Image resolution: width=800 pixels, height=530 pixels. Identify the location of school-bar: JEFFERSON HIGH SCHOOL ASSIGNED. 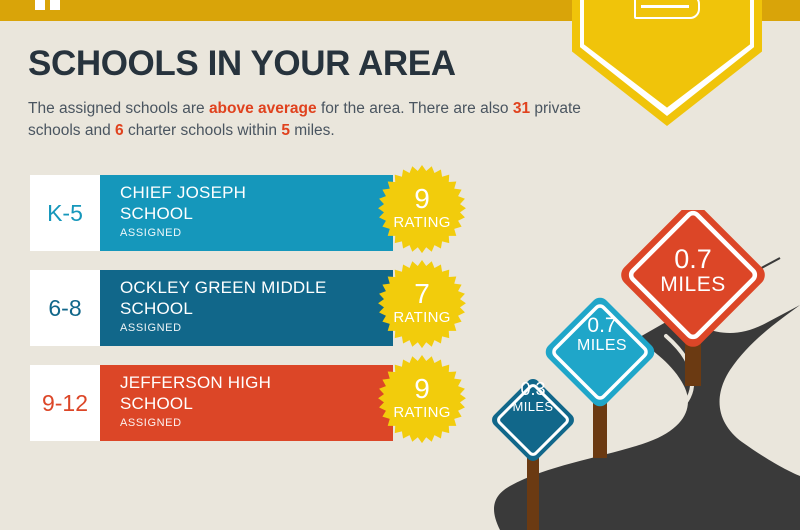
(246, 403).